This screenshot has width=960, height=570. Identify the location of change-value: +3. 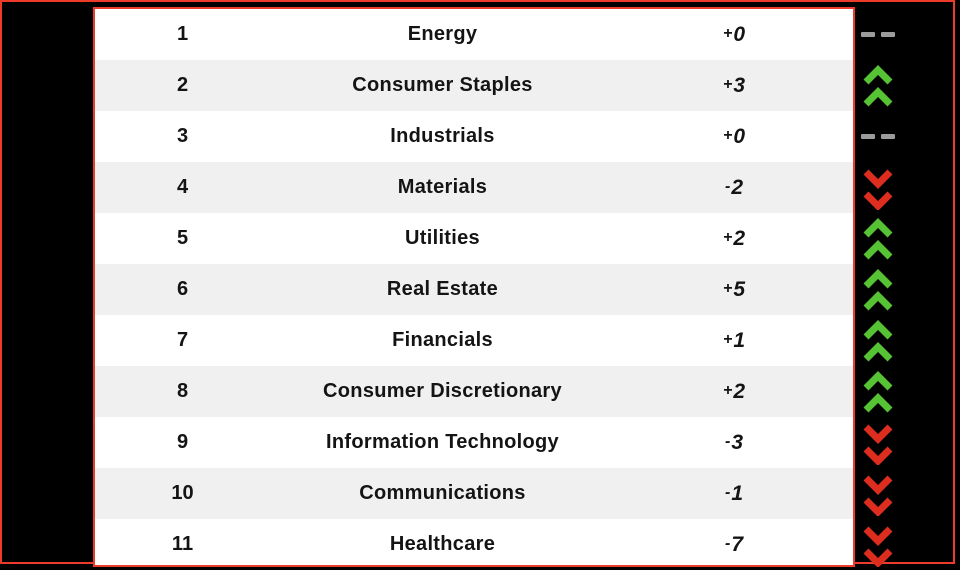
(734, 86).